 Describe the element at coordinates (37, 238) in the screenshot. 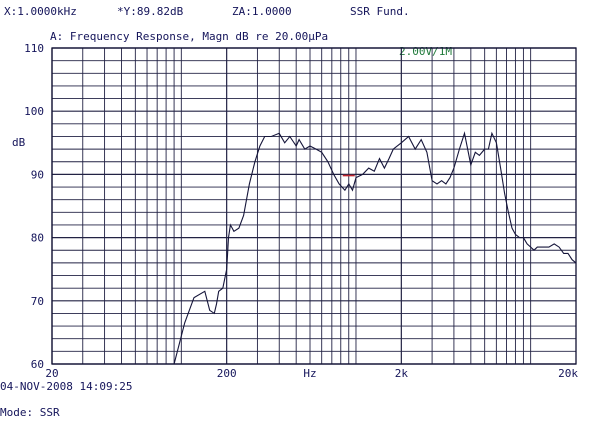

I see `y-tick-label: 80` at that location.